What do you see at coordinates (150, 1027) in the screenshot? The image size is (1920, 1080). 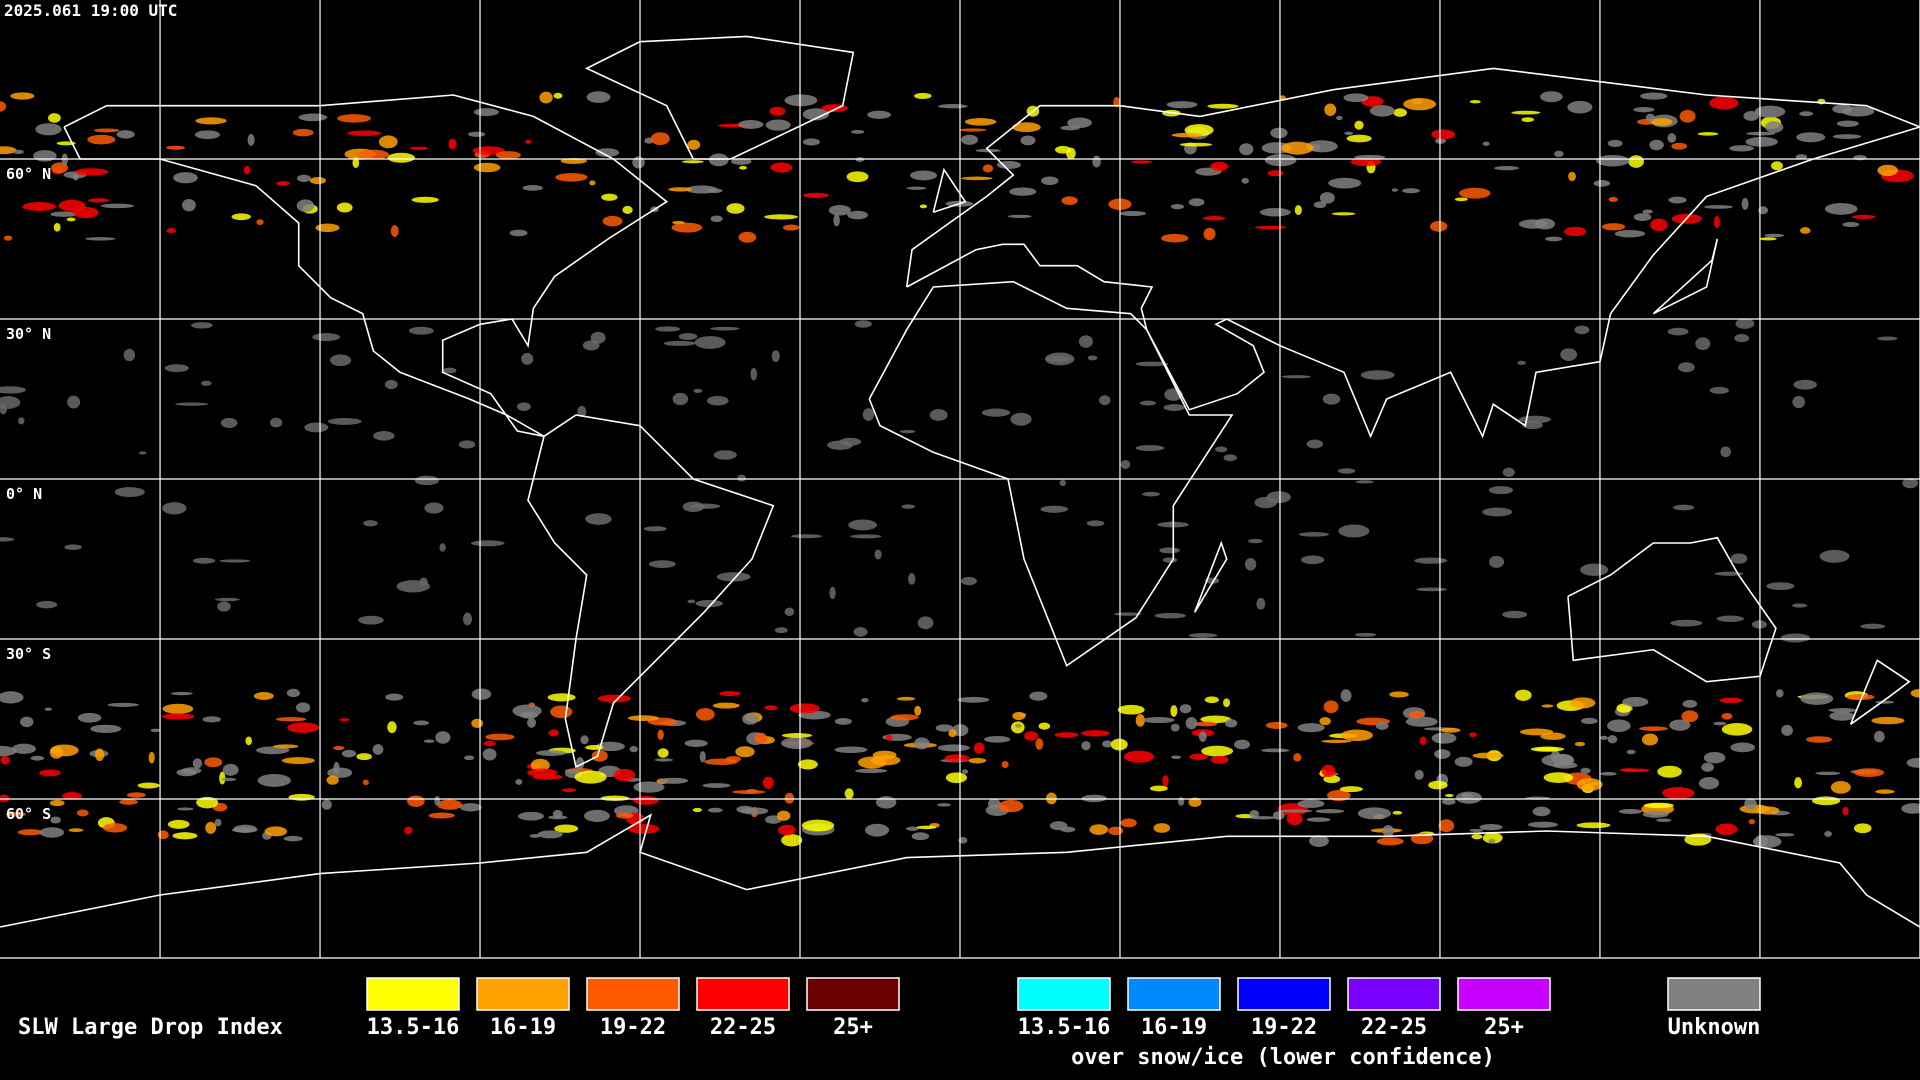 I see `legend-title: SLW Large Drop Index` at bounding box center [150, 1027].